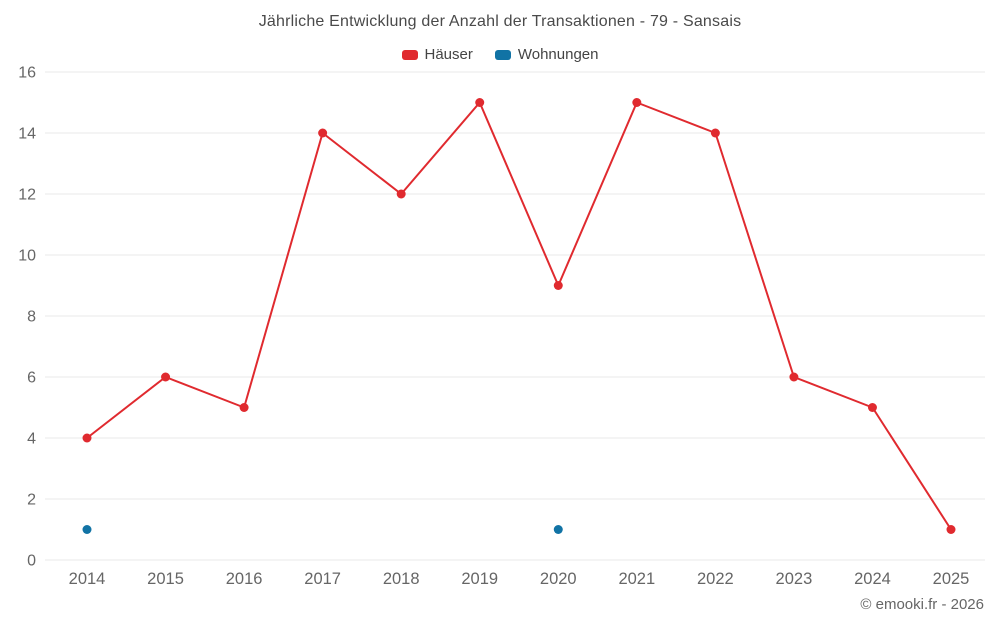 The width and height of the screenshot is (1000, 625). I want to click on x-tick-label: 2020, so click(558, 579).